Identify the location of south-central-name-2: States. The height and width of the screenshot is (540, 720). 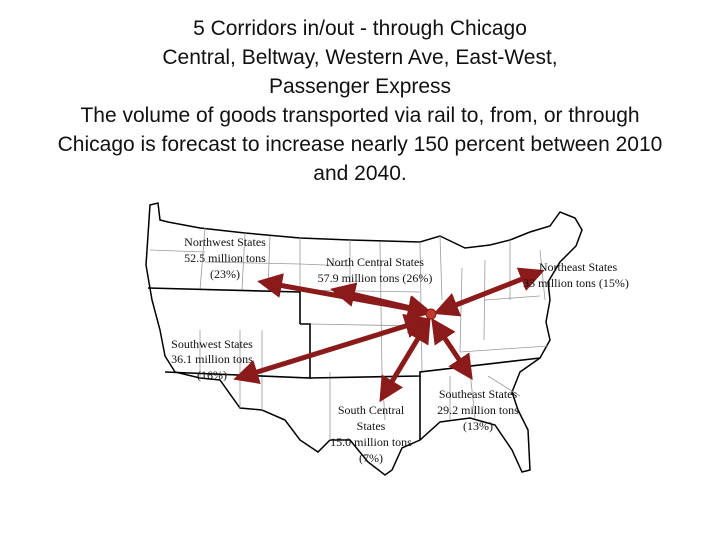
(371, 426).